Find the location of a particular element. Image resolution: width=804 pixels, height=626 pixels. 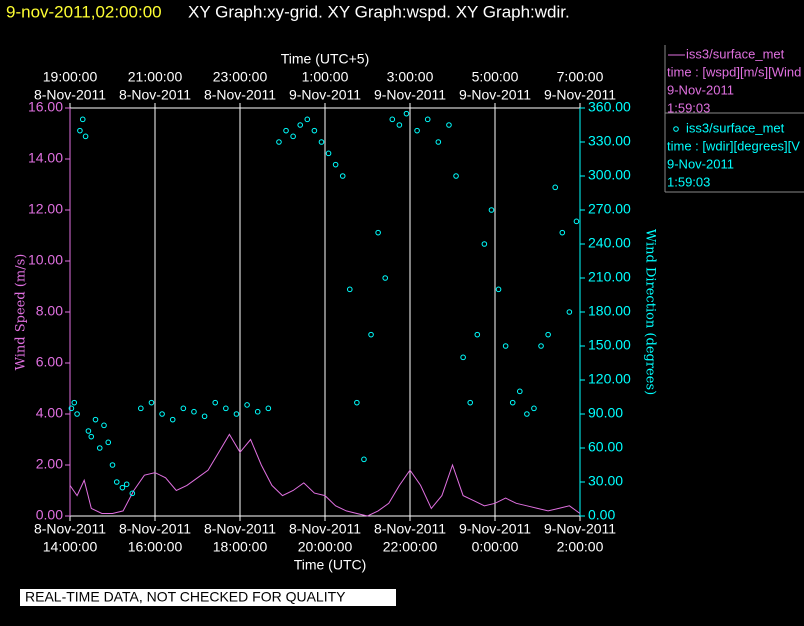

x-tick-label: 22:00:00 is located at coordinates (410, 547).